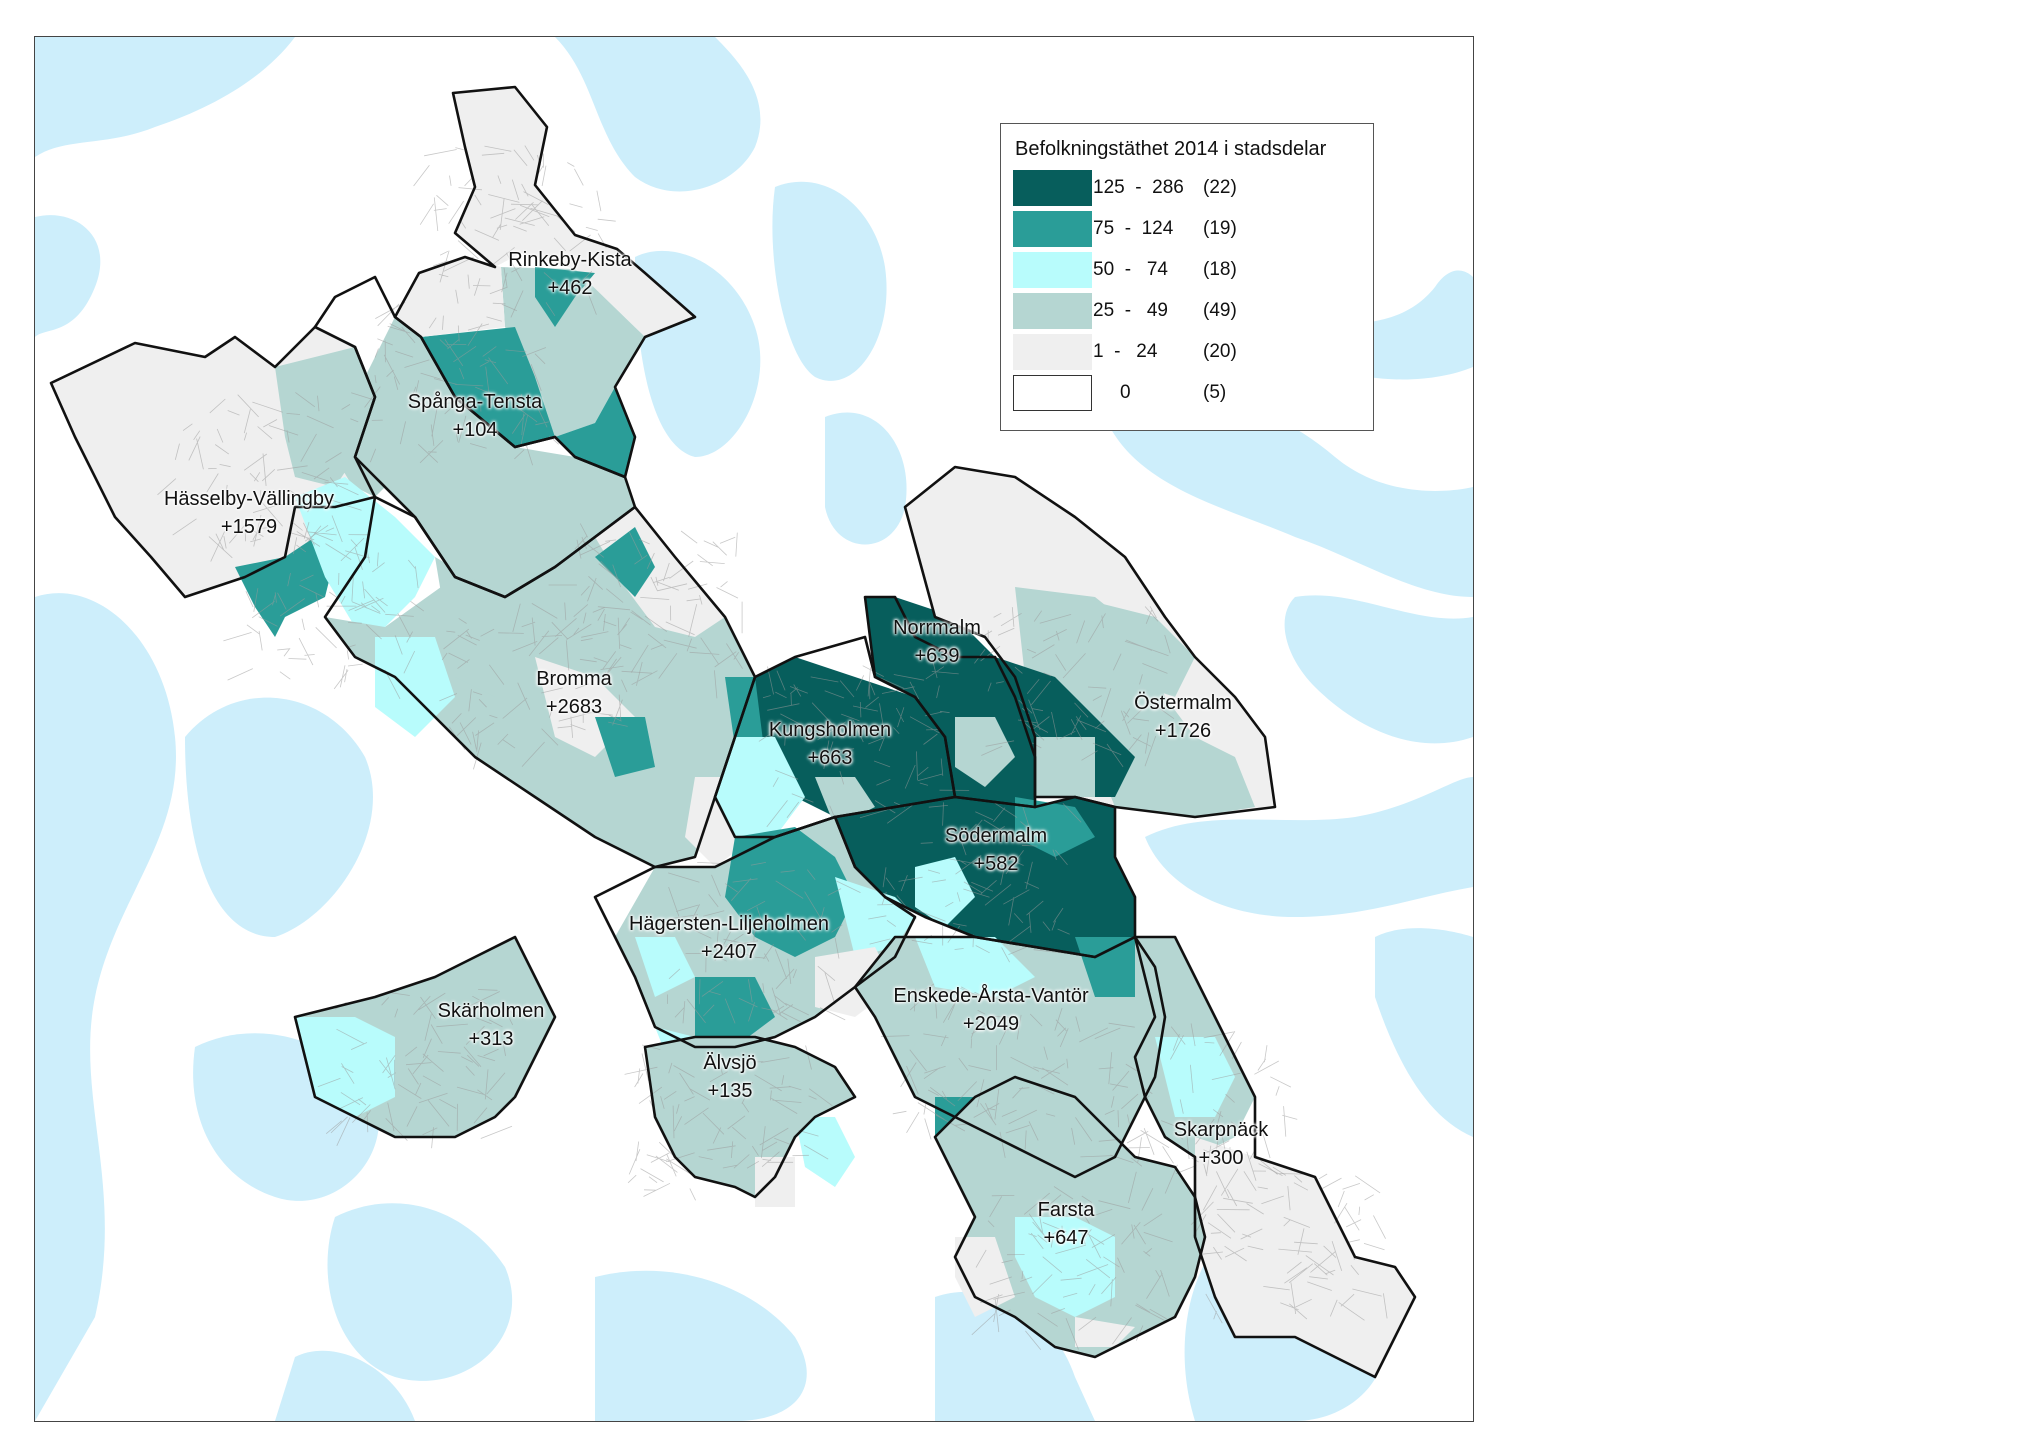 Image resolution: width=2033 pixels, height=1438 pixels. What do you see at coordinates (937, 642) in the screenshot?
I see `district-label-norrmalm: Norrmalm +639` at bounding box center [937, 642].